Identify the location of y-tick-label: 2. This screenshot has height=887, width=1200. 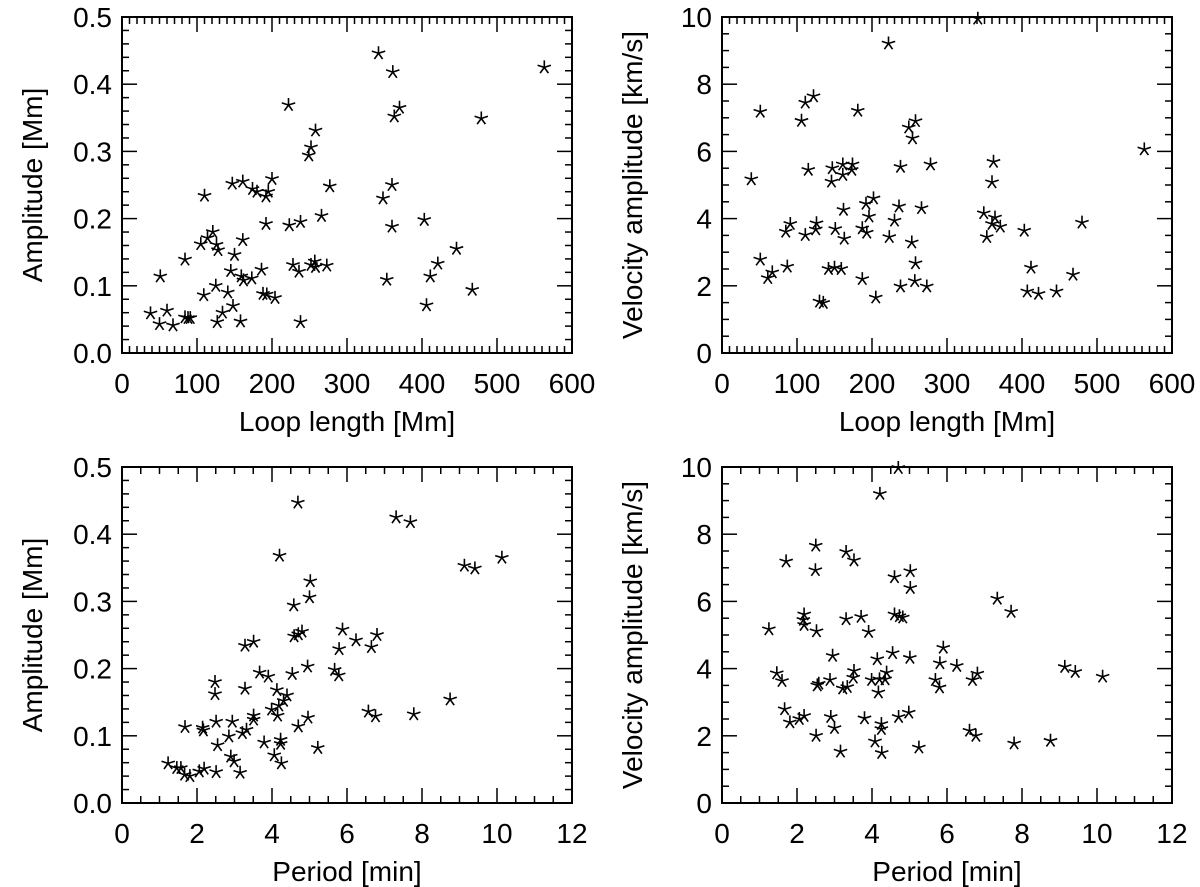
(704, 736).